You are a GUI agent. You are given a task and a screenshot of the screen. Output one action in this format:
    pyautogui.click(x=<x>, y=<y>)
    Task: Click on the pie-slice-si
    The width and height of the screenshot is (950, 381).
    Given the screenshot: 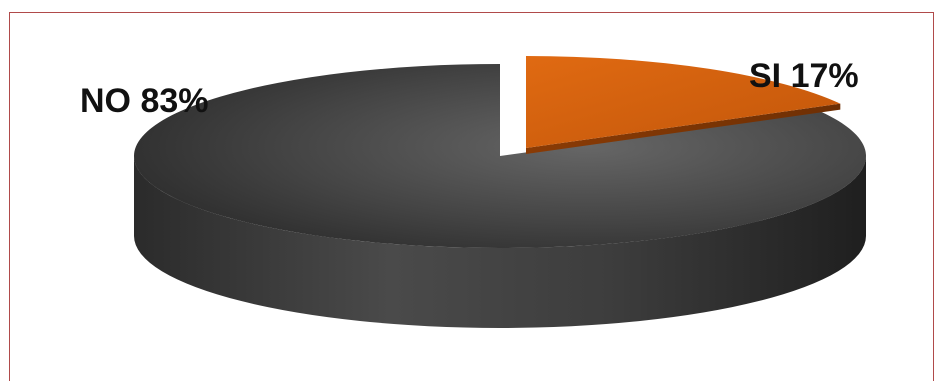 What is the action you would take?
    pyautogui.click(x=683, y=102)
    